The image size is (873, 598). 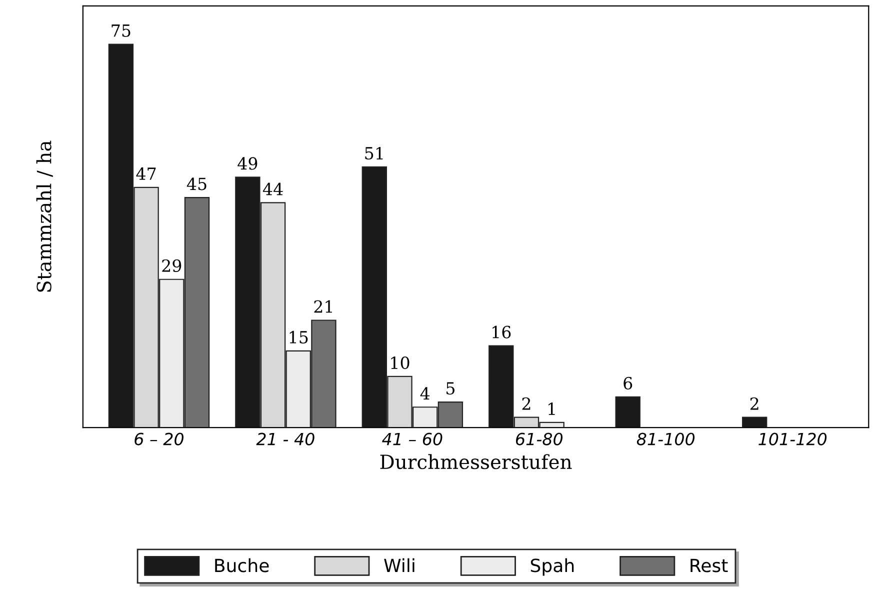 I want to click on data-label: 1, so click(x=551, y=408).